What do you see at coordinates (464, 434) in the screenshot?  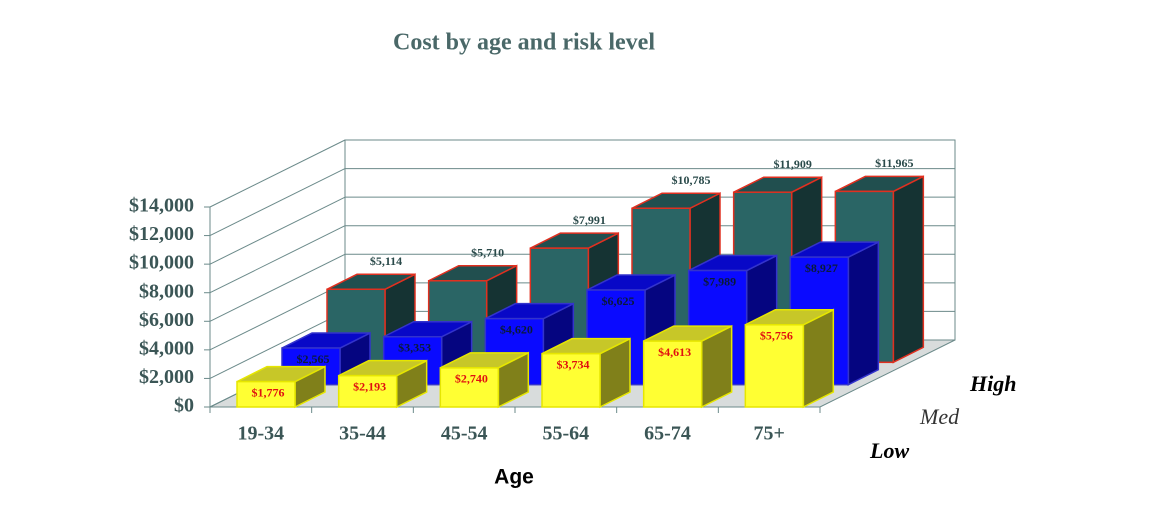 I see `x-tick-label: 45-54` at bounding box center [464, 434].